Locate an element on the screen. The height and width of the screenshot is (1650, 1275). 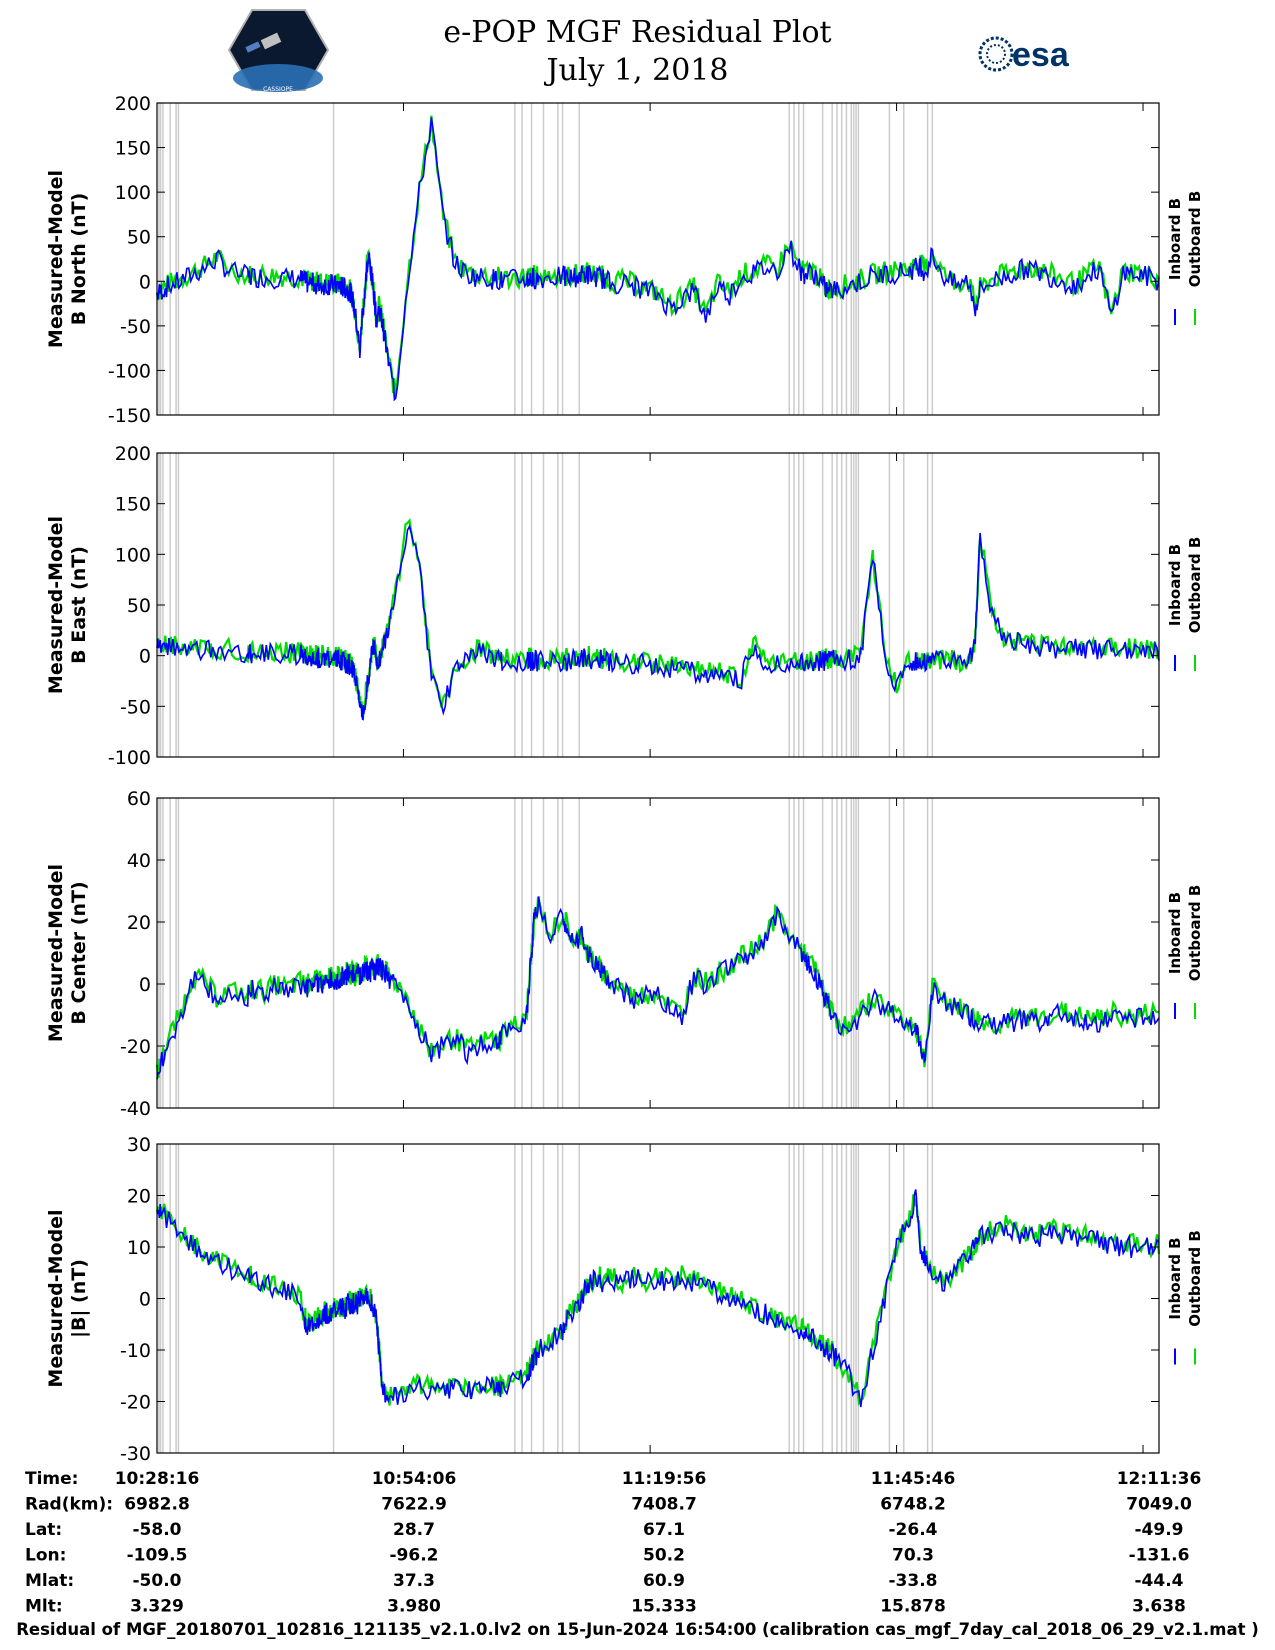
esa-logo: esa is located at coordinates (1024, 55).